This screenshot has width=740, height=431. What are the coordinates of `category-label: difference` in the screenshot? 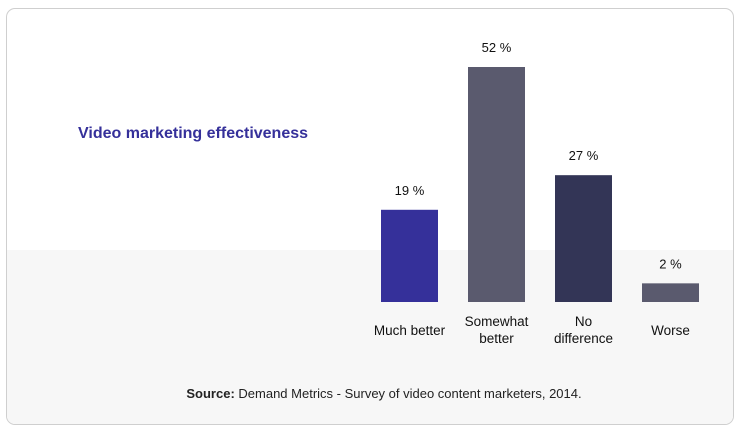 It's located at (583, 338).